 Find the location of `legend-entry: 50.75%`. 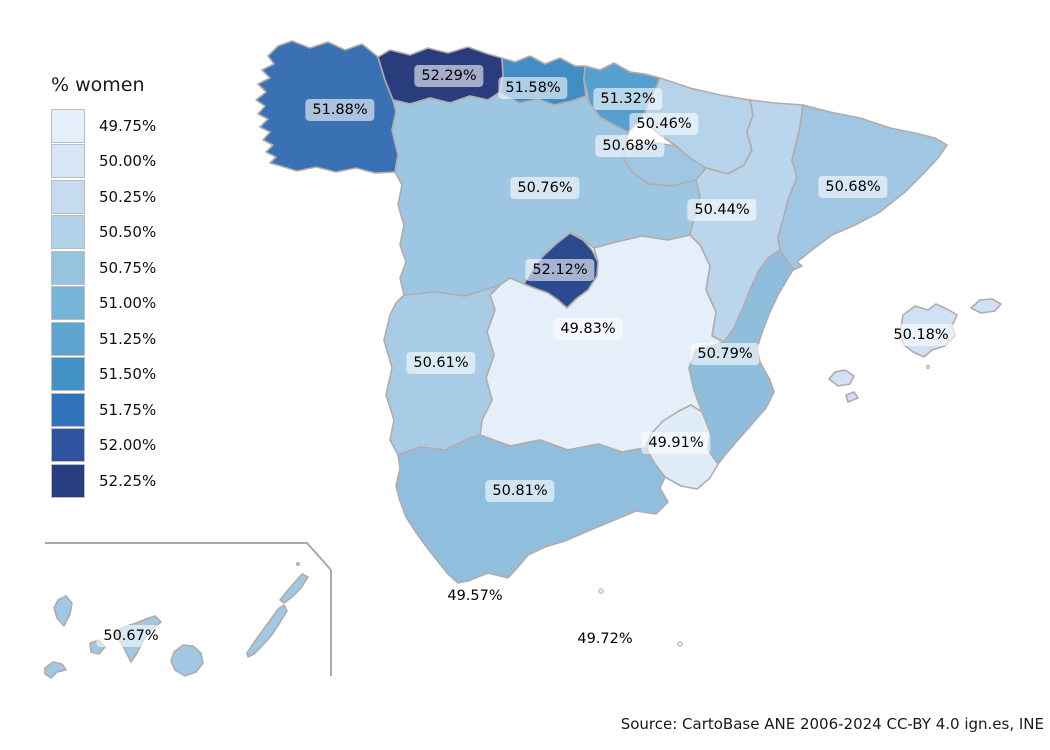

legend-entry: 50.75% is located at coordinates (100, 268).